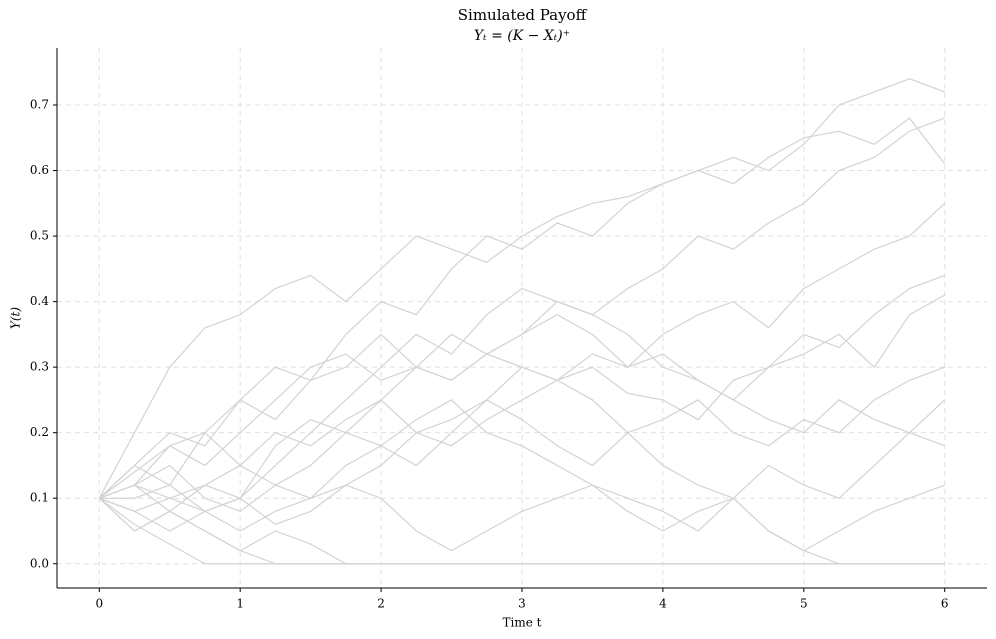 Image resolution: width=996 pixels, height=639 pixels. I want to click on x-tick-label: 5, so click(804, 604).